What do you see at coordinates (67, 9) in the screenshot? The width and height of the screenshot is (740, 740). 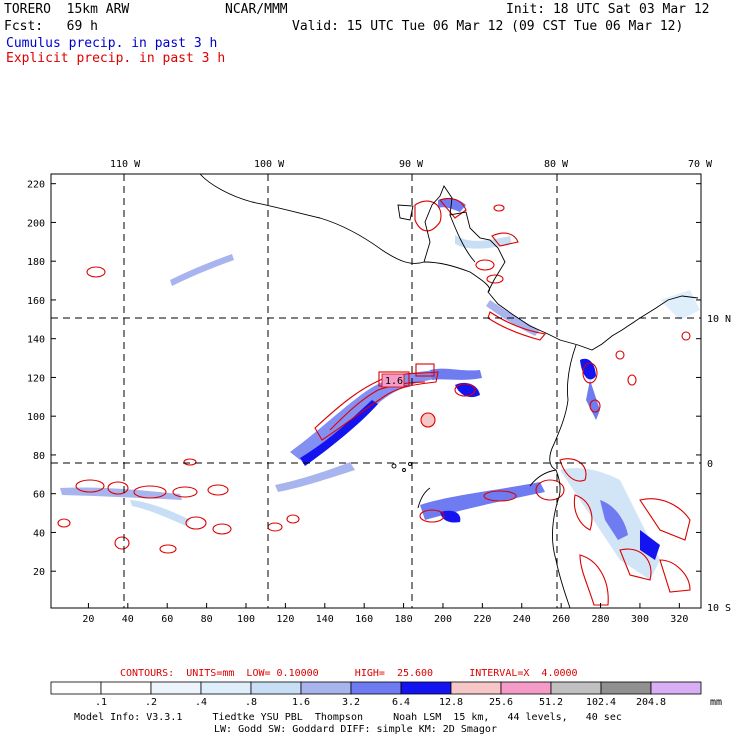 I see `model-title: TORERO 15km ARW` at bounding box center [67, 9].